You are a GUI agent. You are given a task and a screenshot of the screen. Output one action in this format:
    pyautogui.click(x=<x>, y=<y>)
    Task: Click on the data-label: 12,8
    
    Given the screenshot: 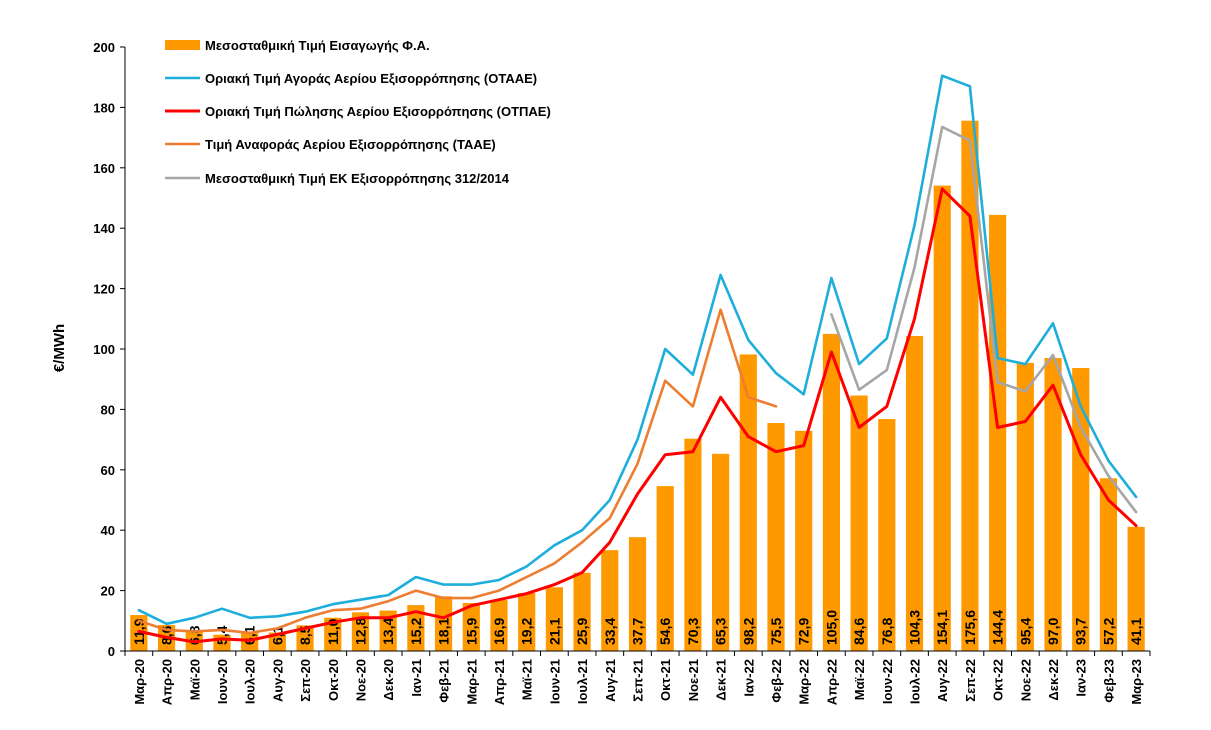 What is the action you would take?
    pyautogui.click(x=360, y=631)
    